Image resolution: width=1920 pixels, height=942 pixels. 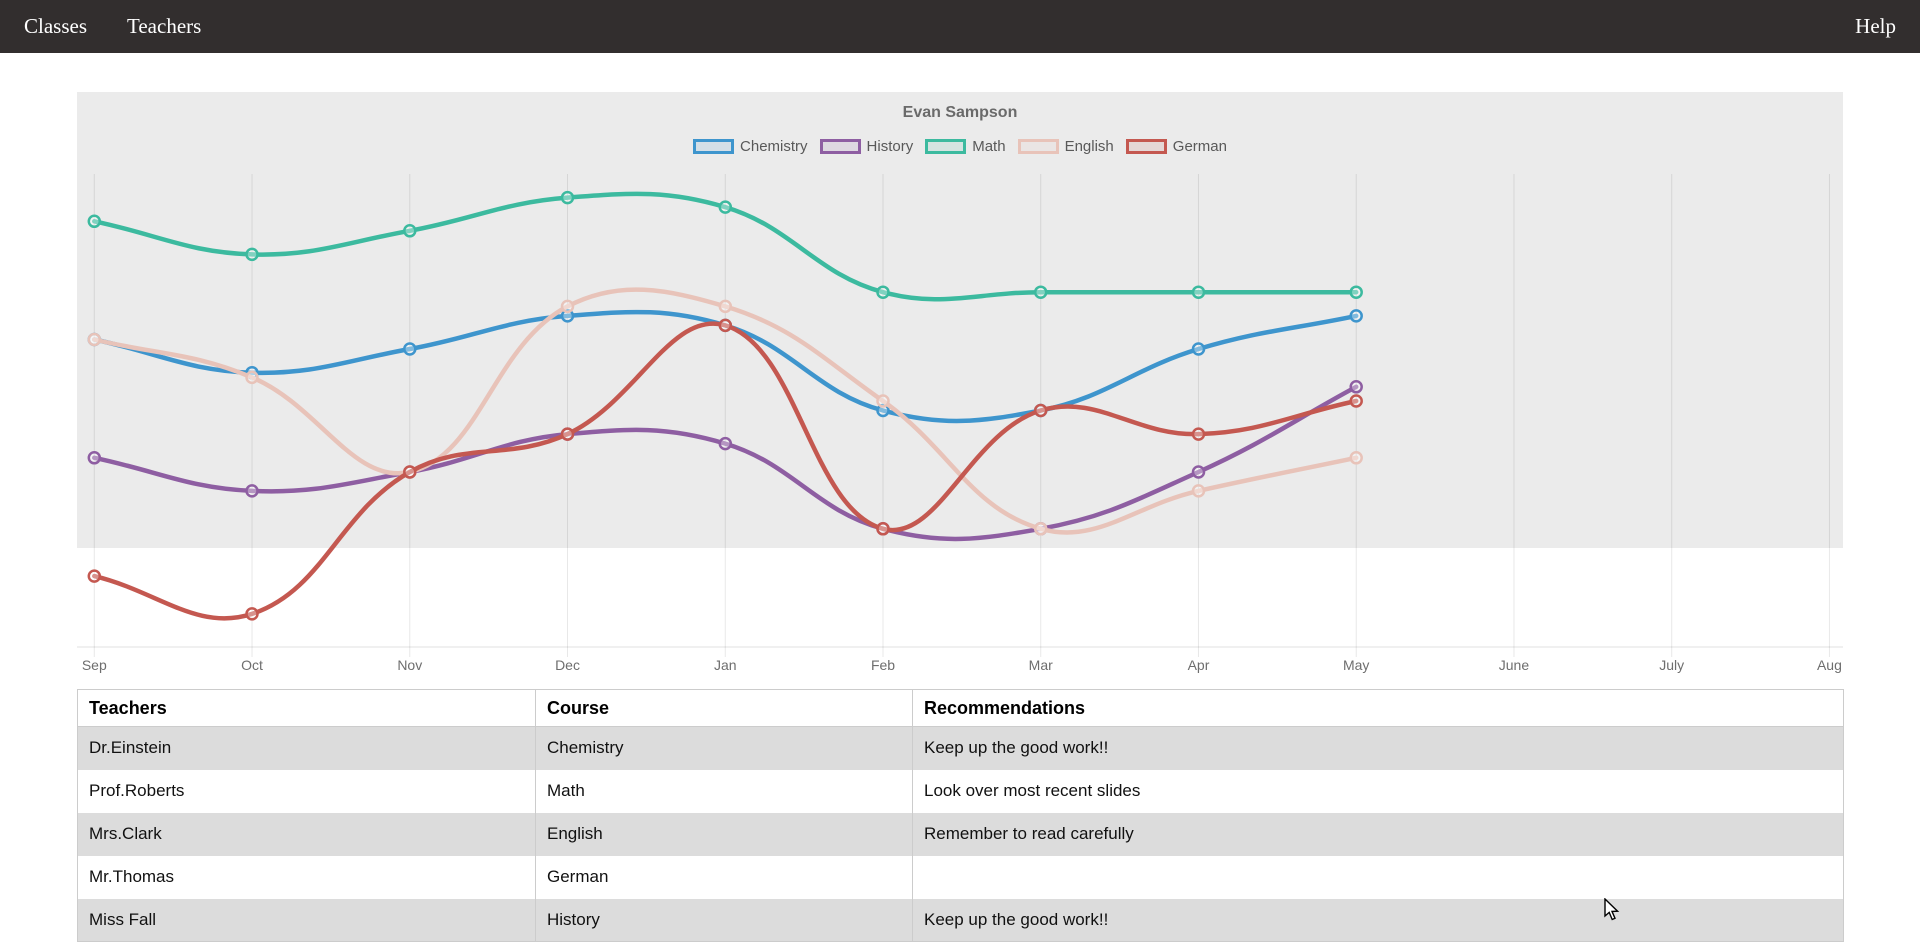 I want to click on data-point-chemistry-apr, so click(x=1198, y=349).